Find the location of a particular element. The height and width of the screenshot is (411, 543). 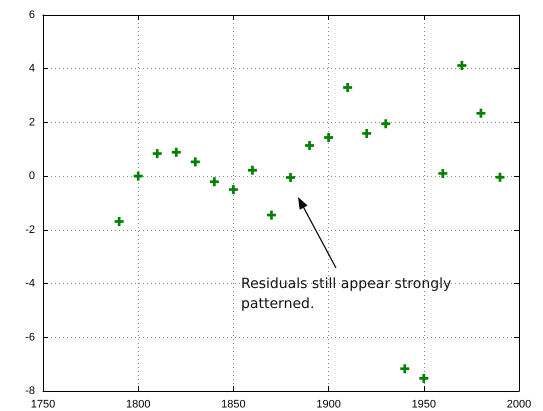

x-tick-label: 2000 is located at coordinates (519, 404).